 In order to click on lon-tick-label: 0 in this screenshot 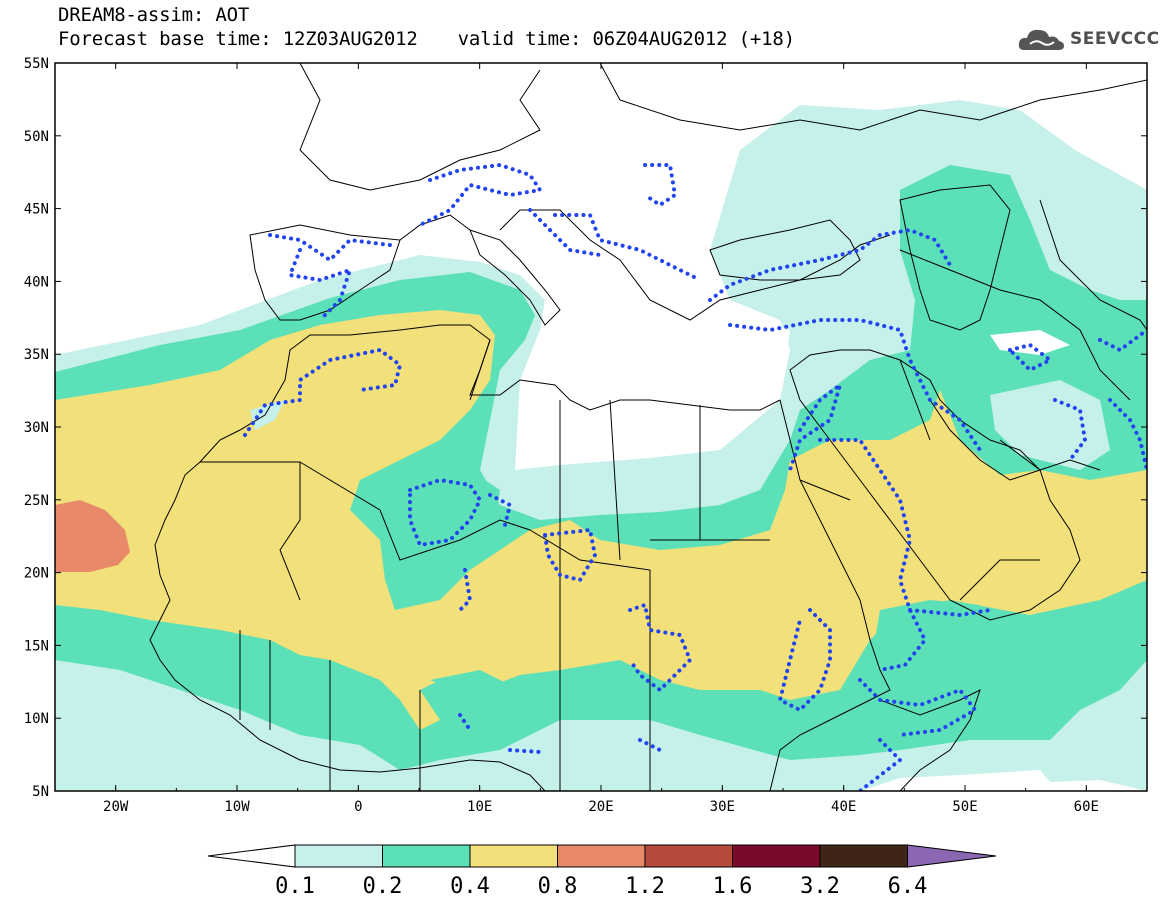, I will do `click(358, 807)`.